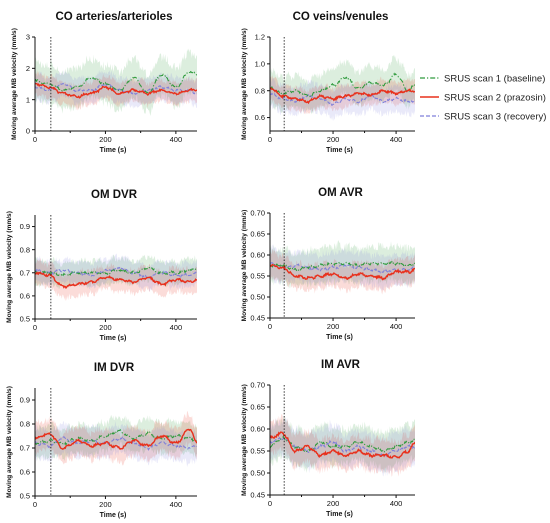 This screenshot has width=550, height=523. I want to click on chart-title: CO veins/venules, so click(341, 17).